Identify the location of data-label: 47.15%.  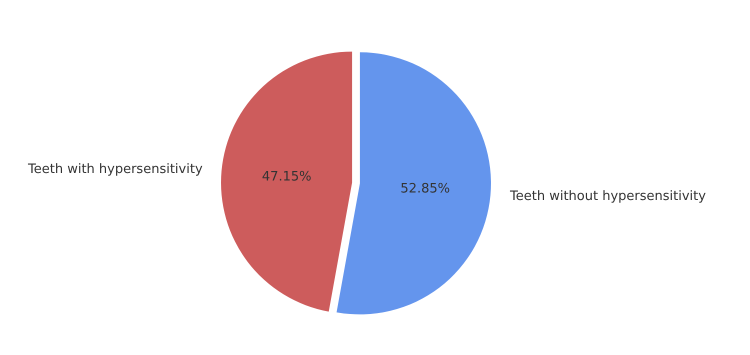
(287, 176).